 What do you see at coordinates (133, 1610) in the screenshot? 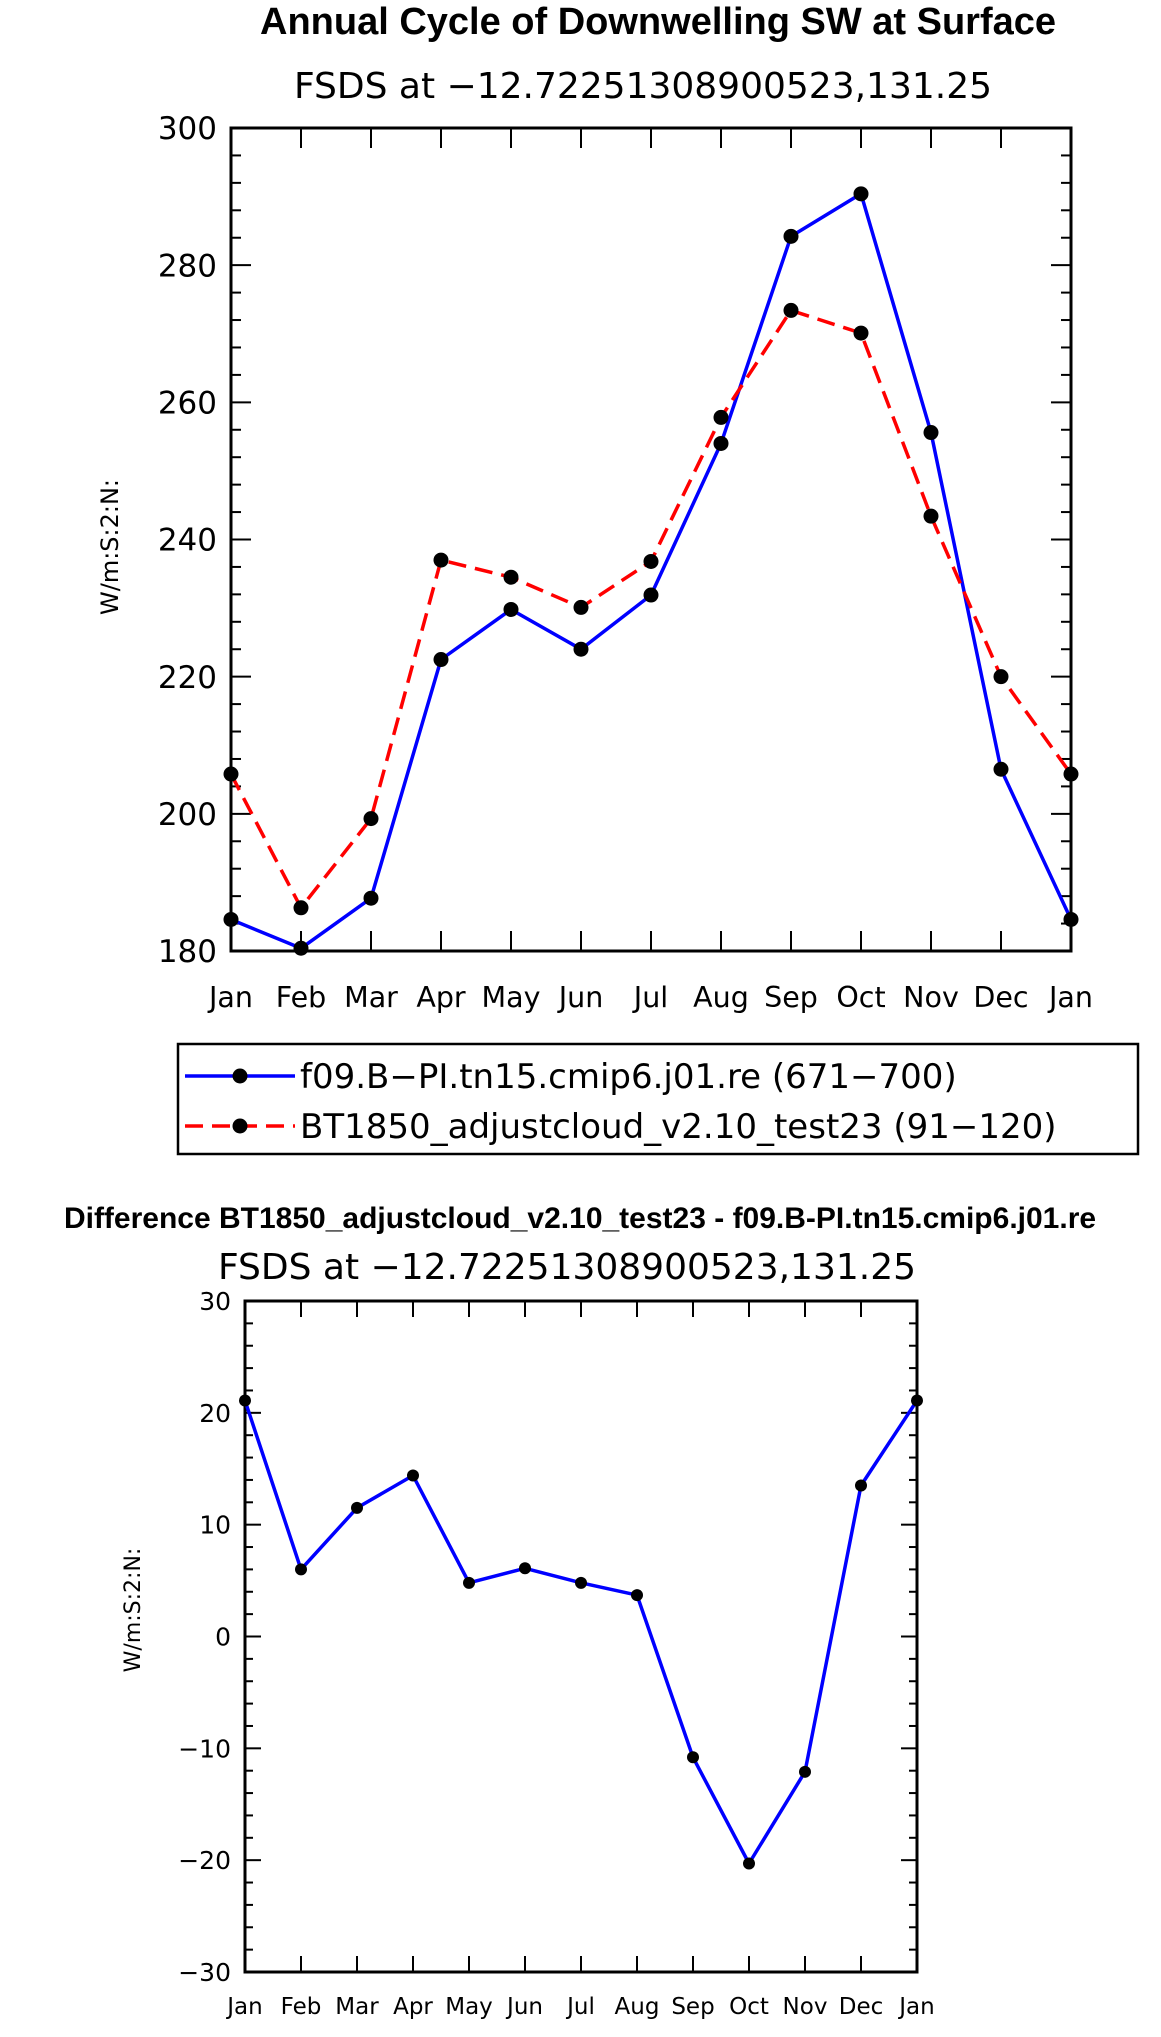
I see `diff-y-axis-label: W/m:S:2:N:` at bounding box center [133, 1610].